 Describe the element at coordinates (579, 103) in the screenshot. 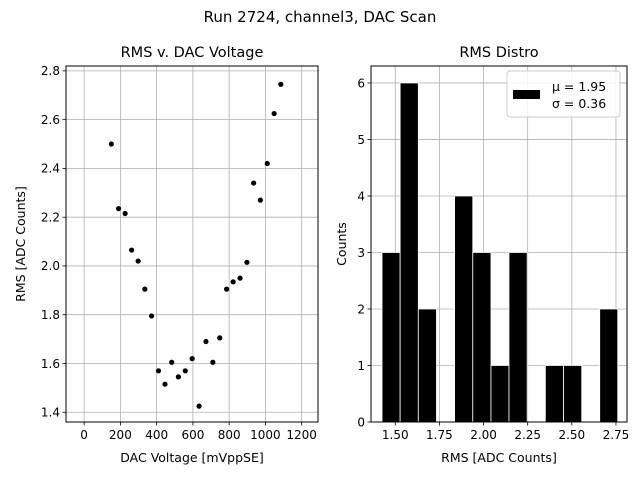

I see `legend-sigma-text: σ = 0.36` at that location.